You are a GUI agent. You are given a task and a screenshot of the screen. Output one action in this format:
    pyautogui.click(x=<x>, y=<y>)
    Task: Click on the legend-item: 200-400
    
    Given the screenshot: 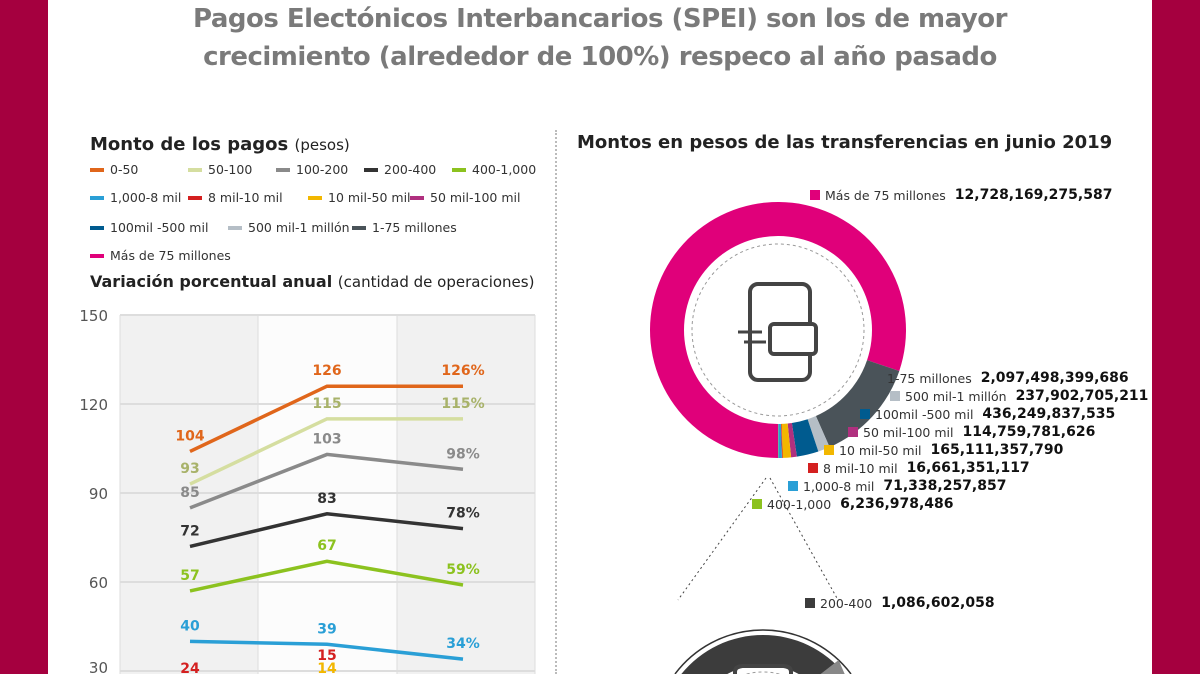 What is the action you would take?
    pyautogui.click(x=400, y=169)
    